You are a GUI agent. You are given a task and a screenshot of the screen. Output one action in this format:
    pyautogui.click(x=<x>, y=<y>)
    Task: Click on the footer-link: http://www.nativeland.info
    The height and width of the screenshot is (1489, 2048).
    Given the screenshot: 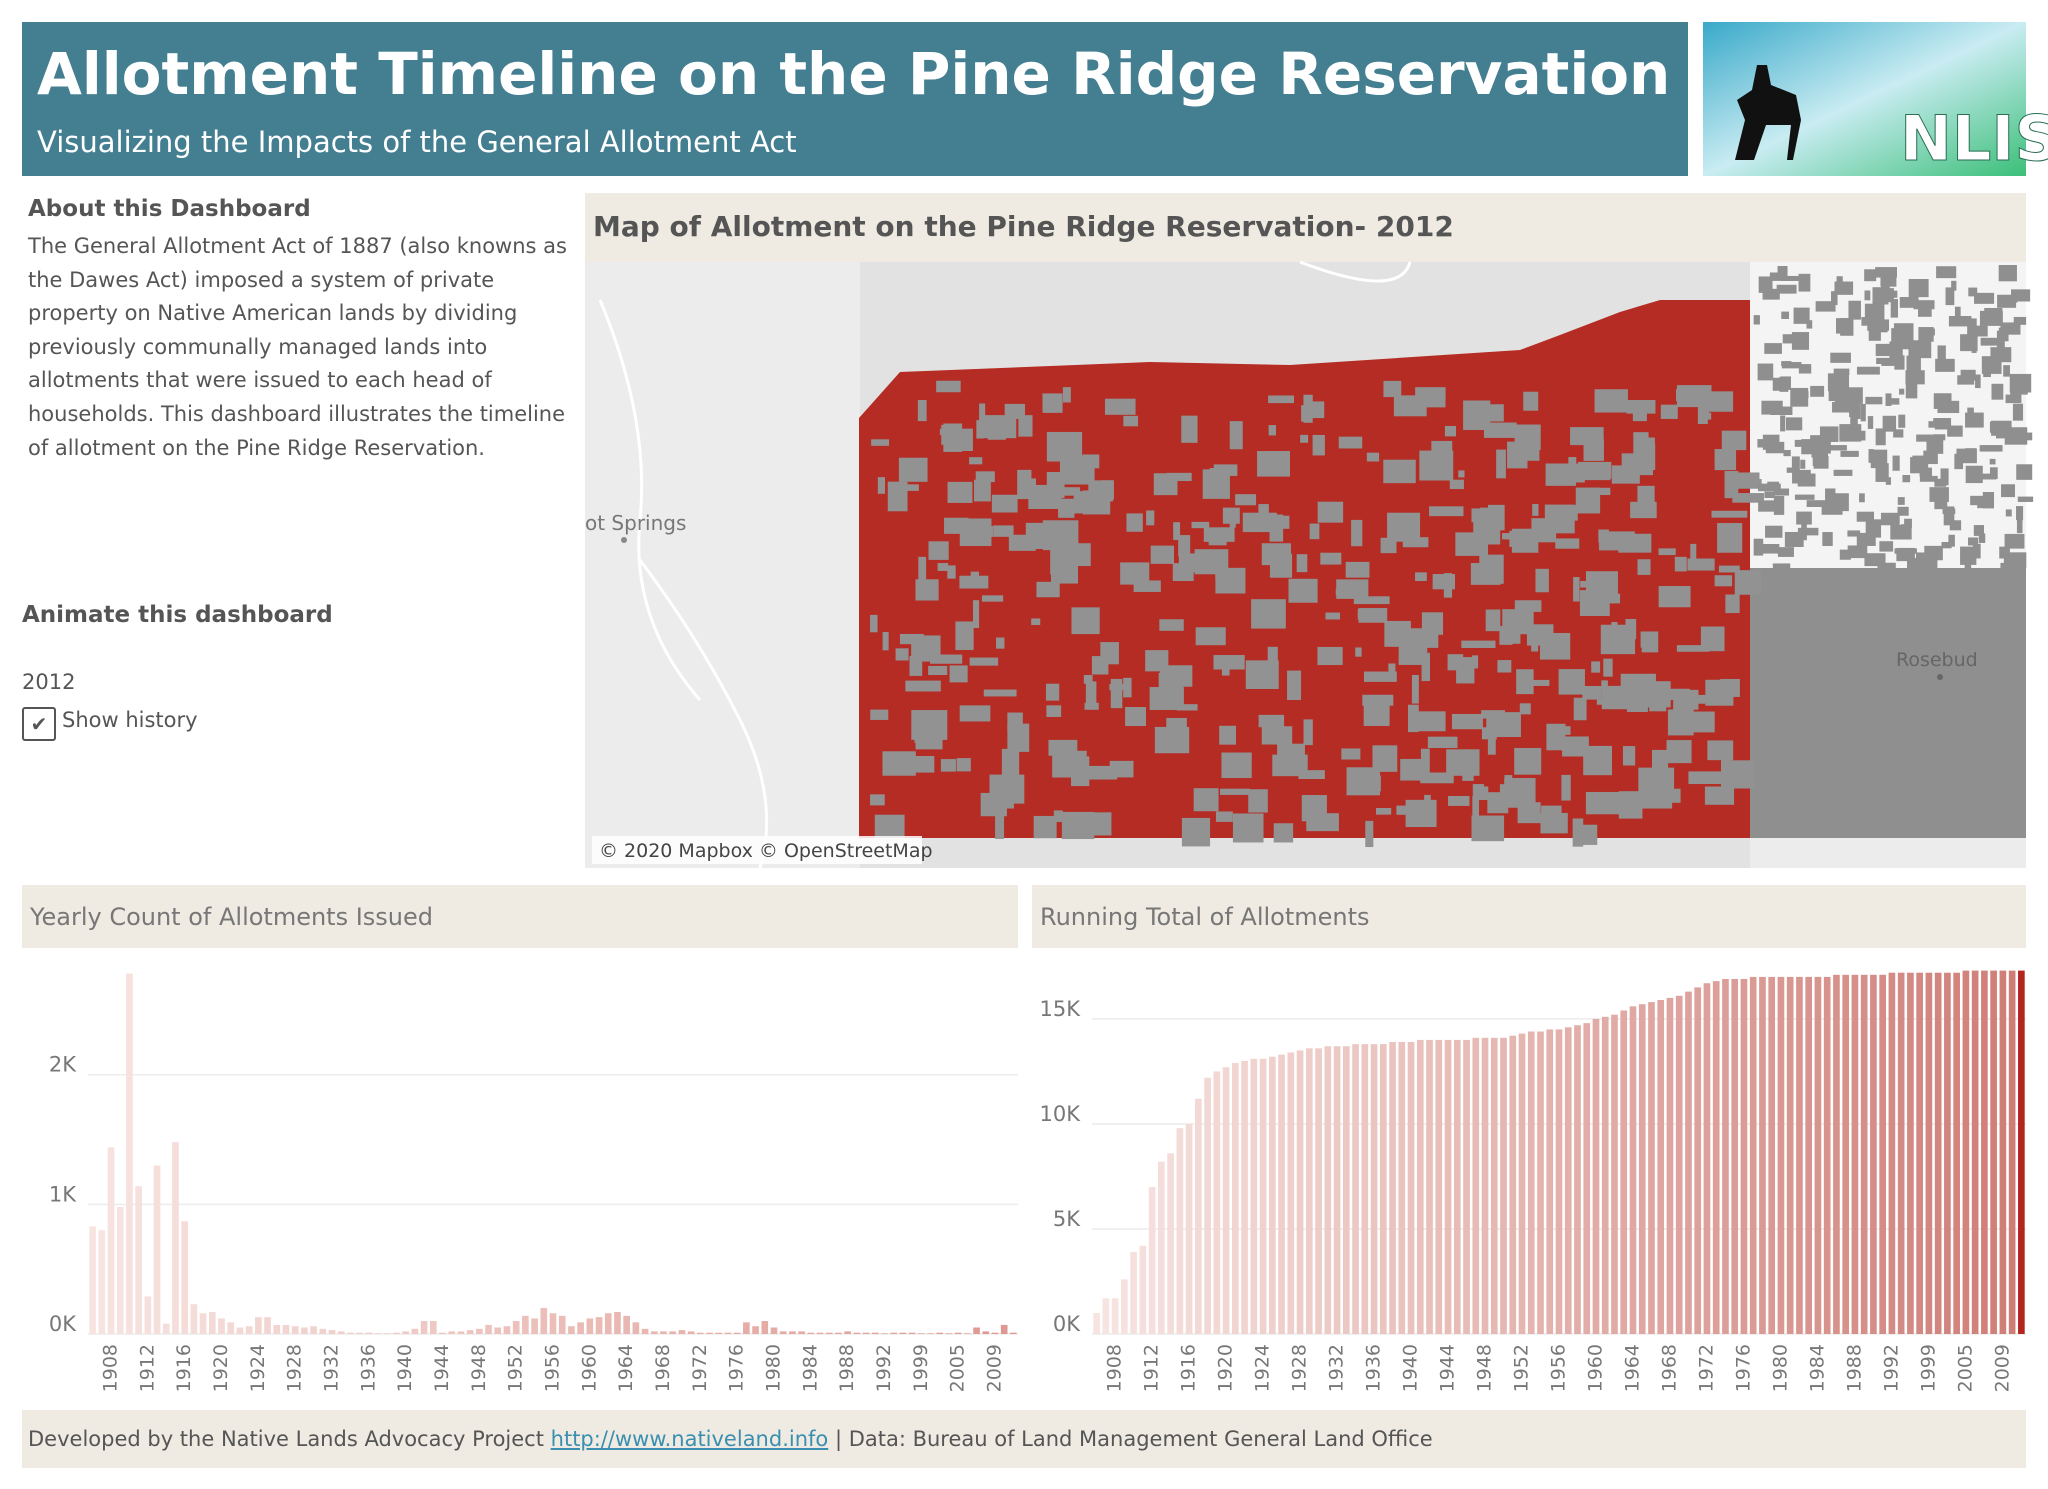 What is the action you would take?
    pyautogui.click(x=689, y=1439)
    